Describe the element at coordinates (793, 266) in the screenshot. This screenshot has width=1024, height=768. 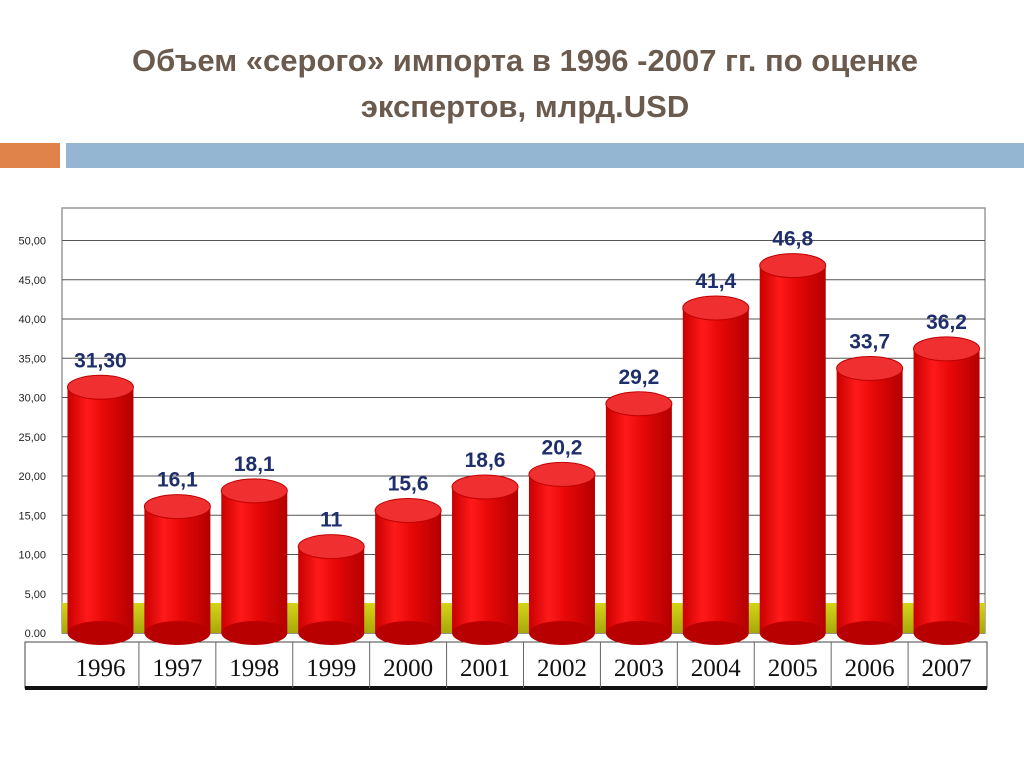
I see `bar-cap-2005` at that location.